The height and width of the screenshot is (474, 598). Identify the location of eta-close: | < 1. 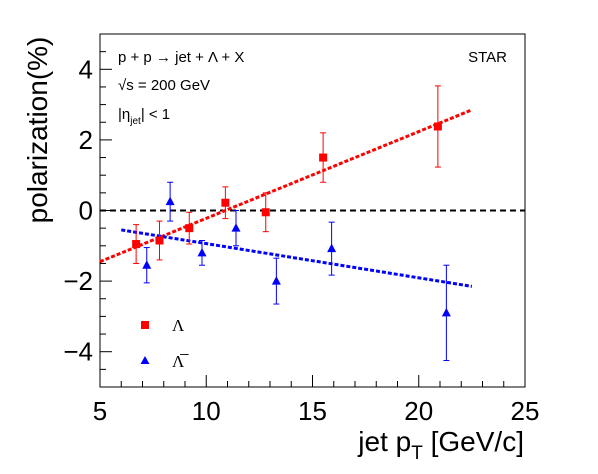
(155, 114).